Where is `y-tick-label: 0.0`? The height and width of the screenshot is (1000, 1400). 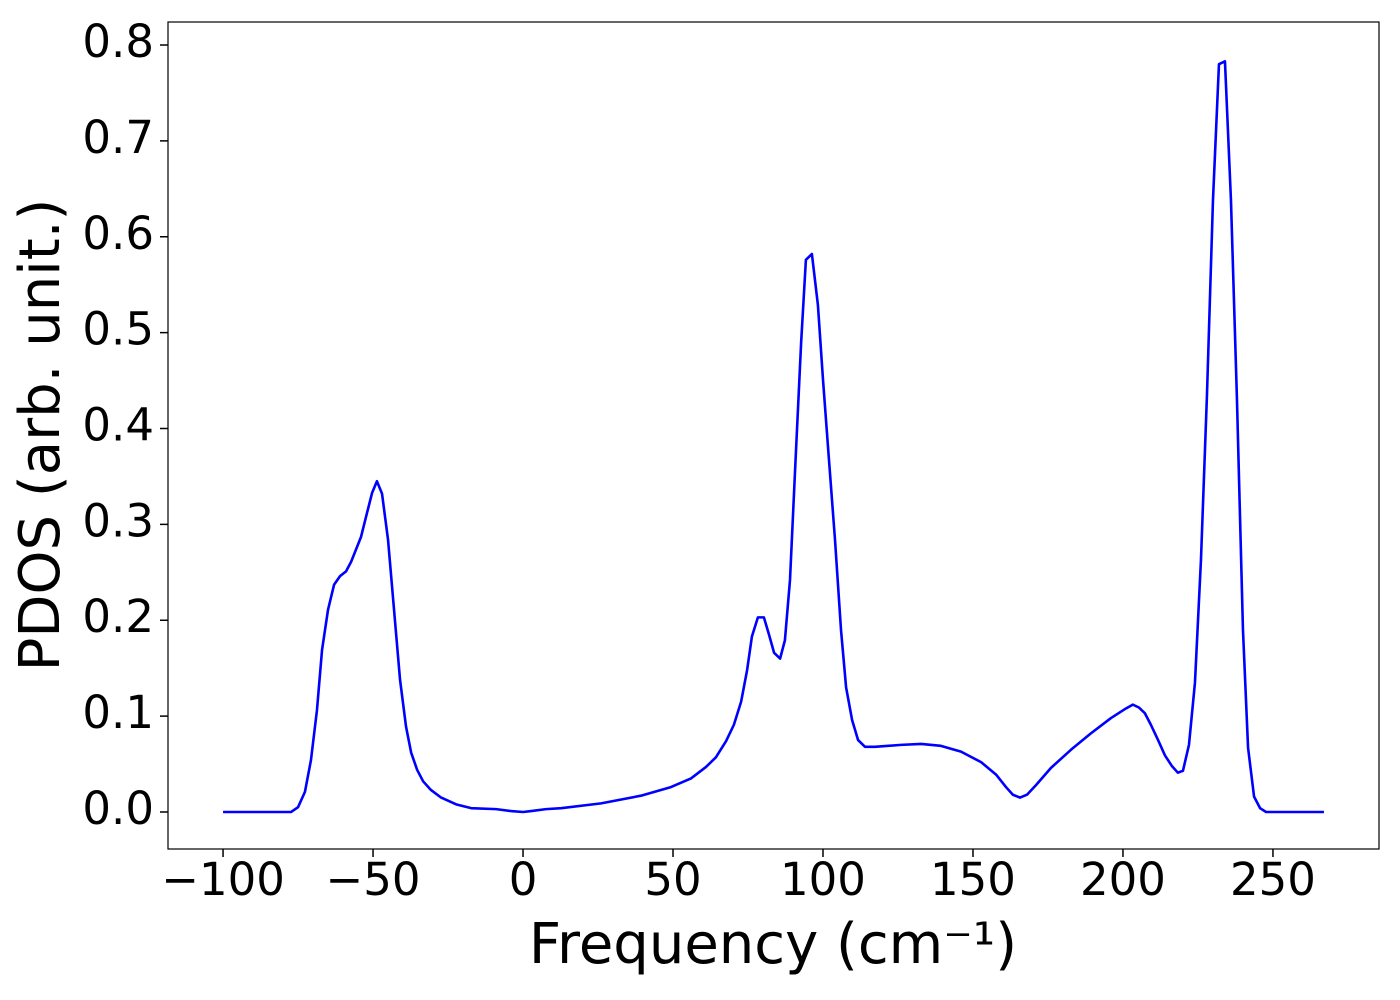 y-tick-label: 0.0 is located at coordinates (118, 808).